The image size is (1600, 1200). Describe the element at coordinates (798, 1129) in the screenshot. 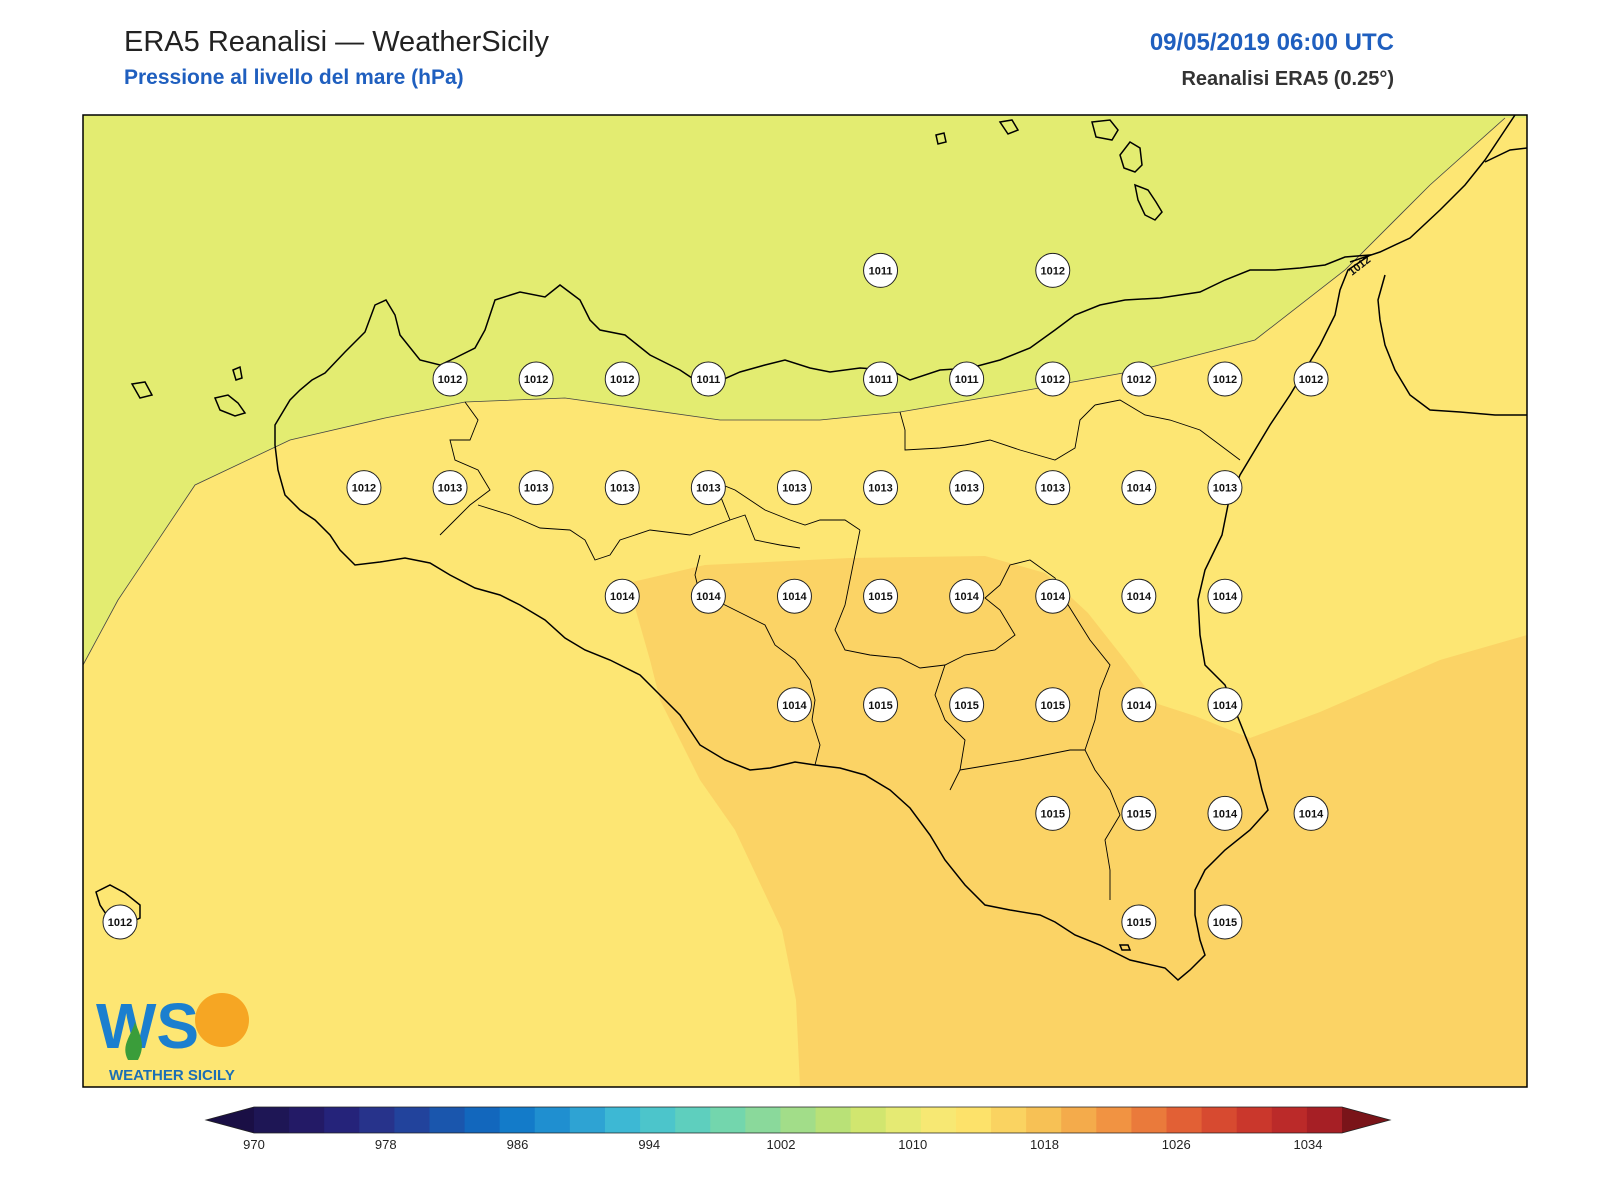

I see `colorbar: 970 978 986 994 1002 1010 1018 1026 1034` at that location.